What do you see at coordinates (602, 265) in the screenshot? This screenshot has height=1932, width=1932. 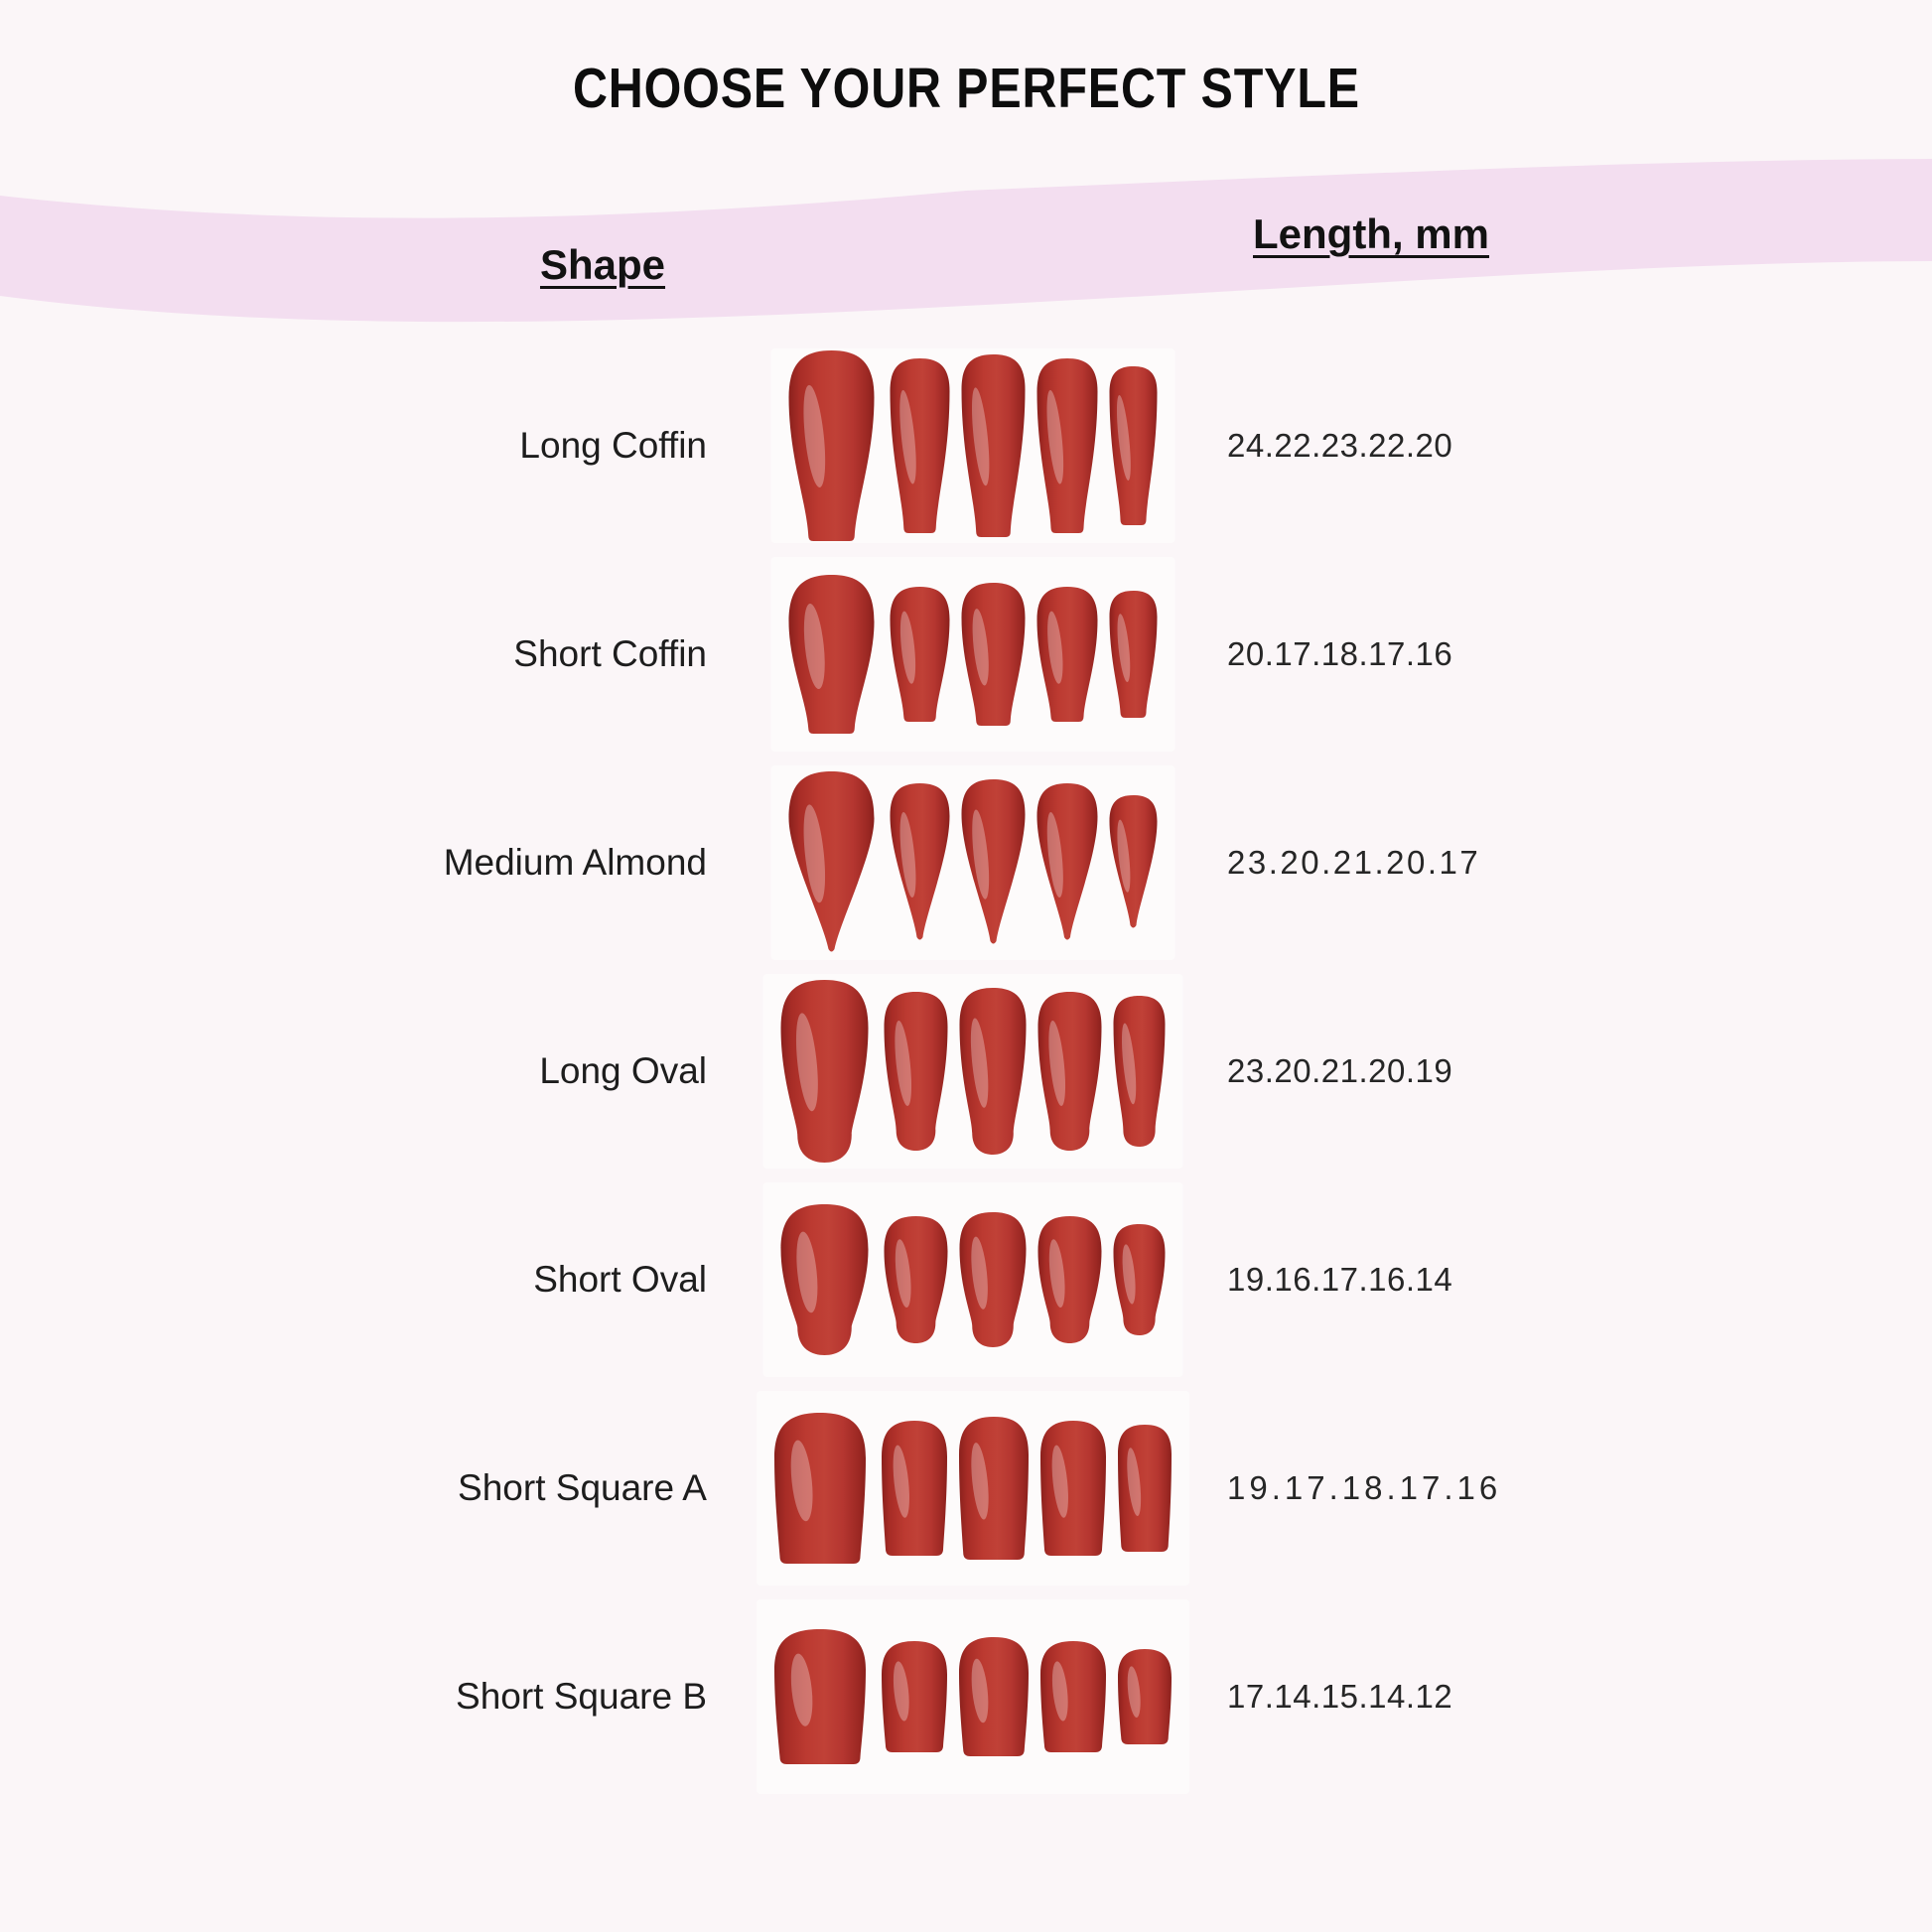 I see `column-header-shape: Shape` at bounding box center [602, 265].